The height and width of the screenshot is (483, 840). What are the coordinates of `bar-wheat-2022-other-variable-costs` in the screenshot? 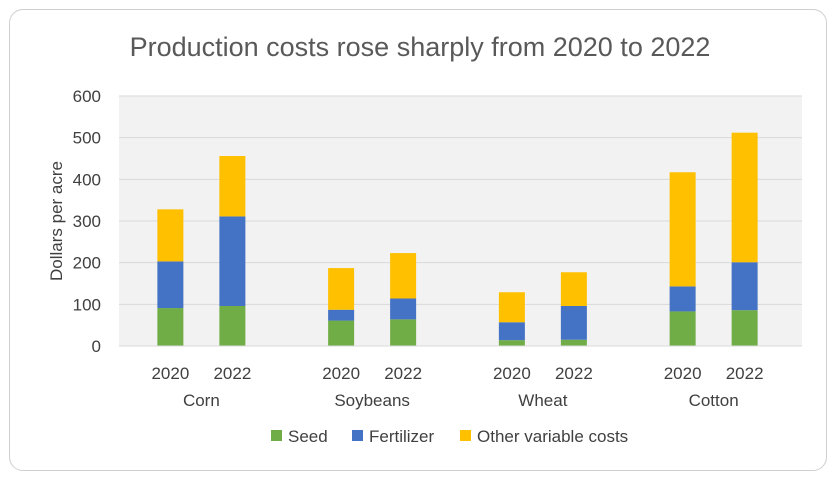 It's located at (573, 289).